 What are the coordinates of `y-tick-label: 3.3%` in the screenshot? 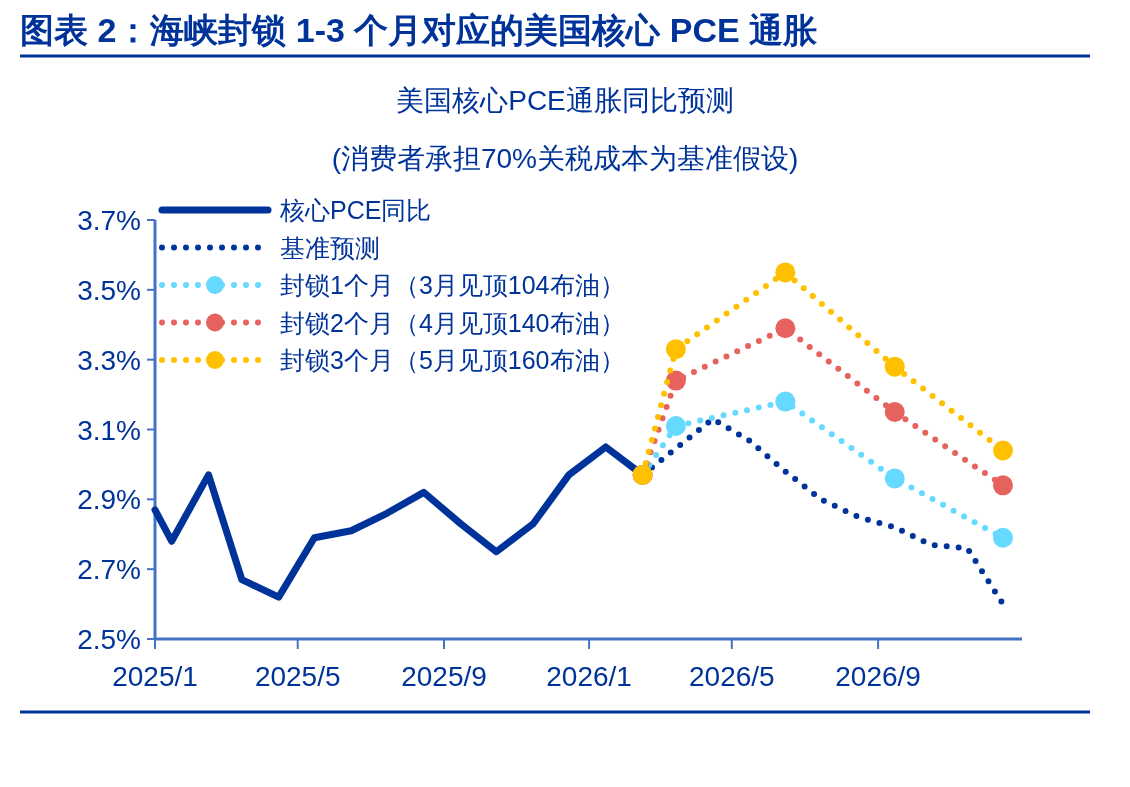 It's located at (109, 360).